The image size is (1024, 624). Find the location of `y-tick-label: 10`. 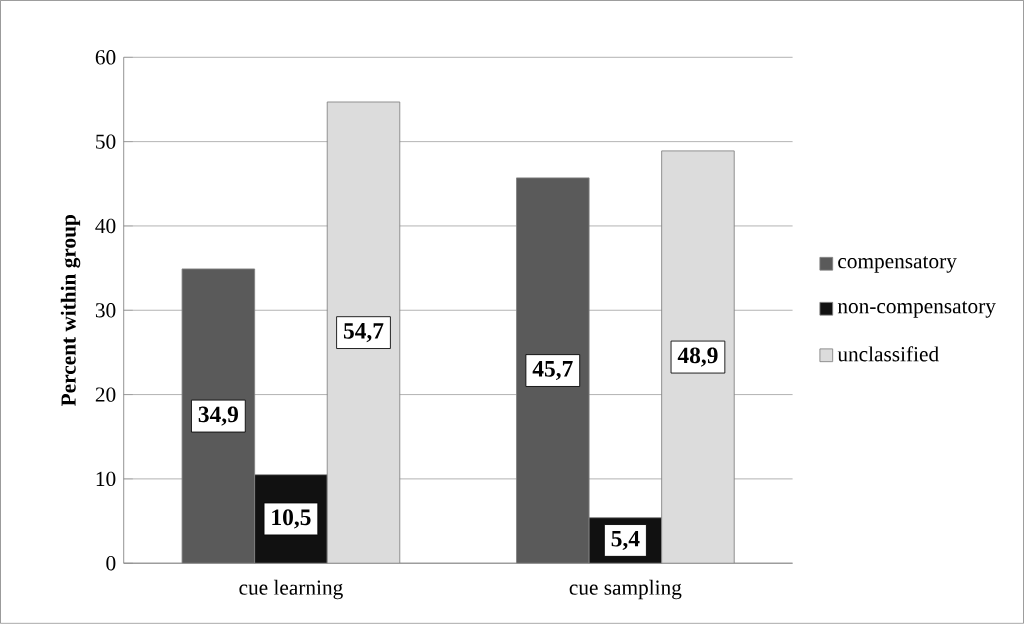

y-tick-label: 10 is located at coordinates (106, 479).